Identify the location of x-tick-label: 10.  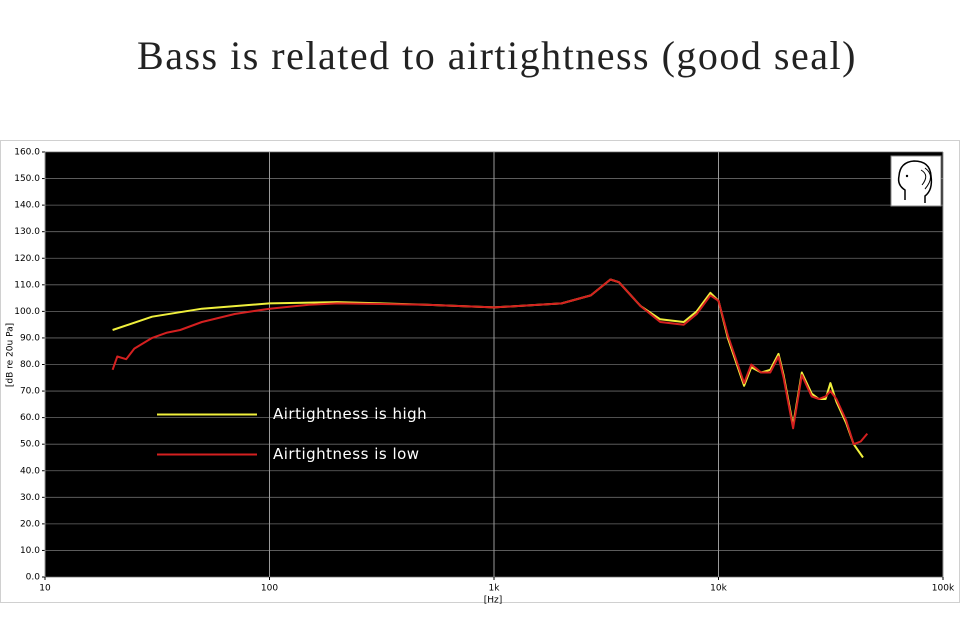
(45, 589).